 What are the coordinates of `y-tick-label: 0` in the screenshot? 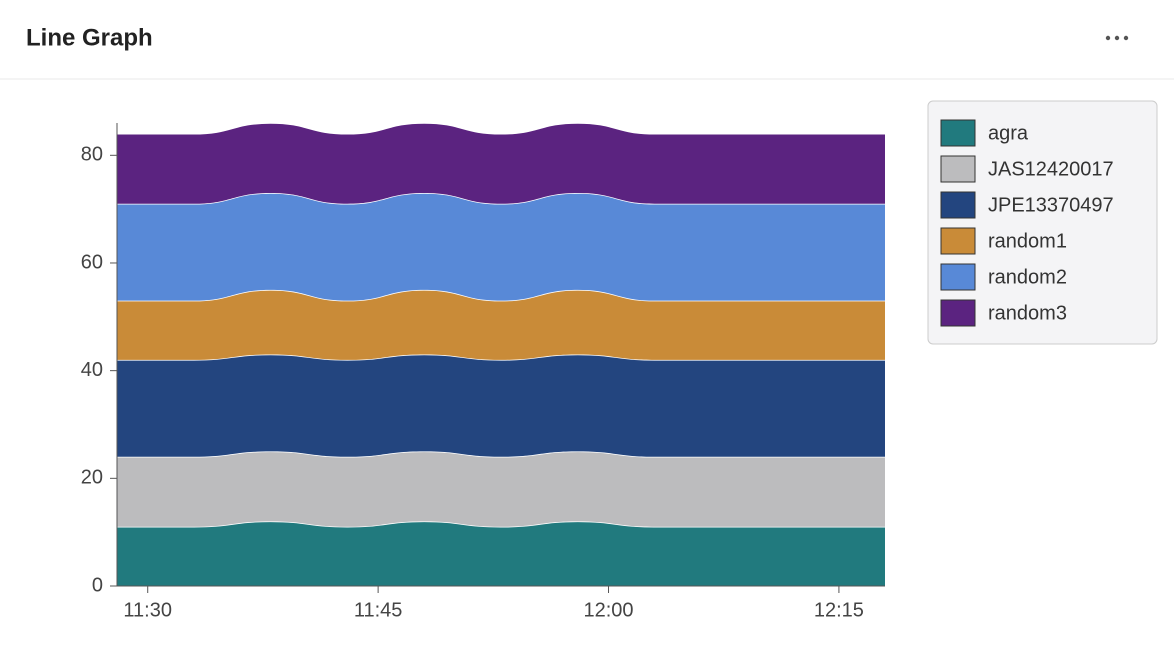 It's located at (97, 585).